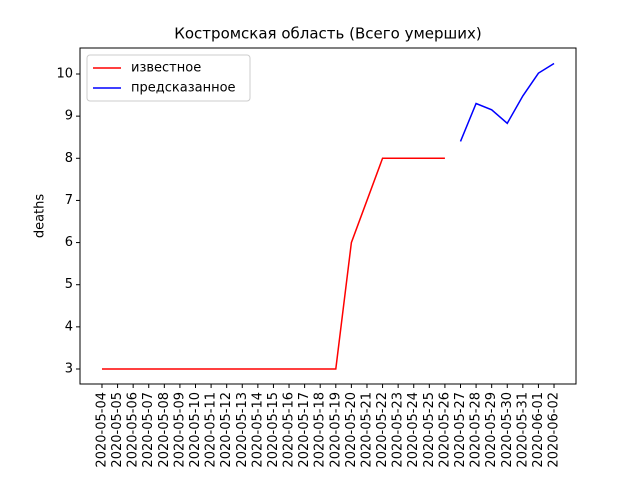 This screenshot has width=640, height=480. What do you see at coordinates (460, 430) in the screenshot?
I see `x-tick-label: 2020-05-27` at bounding box center [460, 430].